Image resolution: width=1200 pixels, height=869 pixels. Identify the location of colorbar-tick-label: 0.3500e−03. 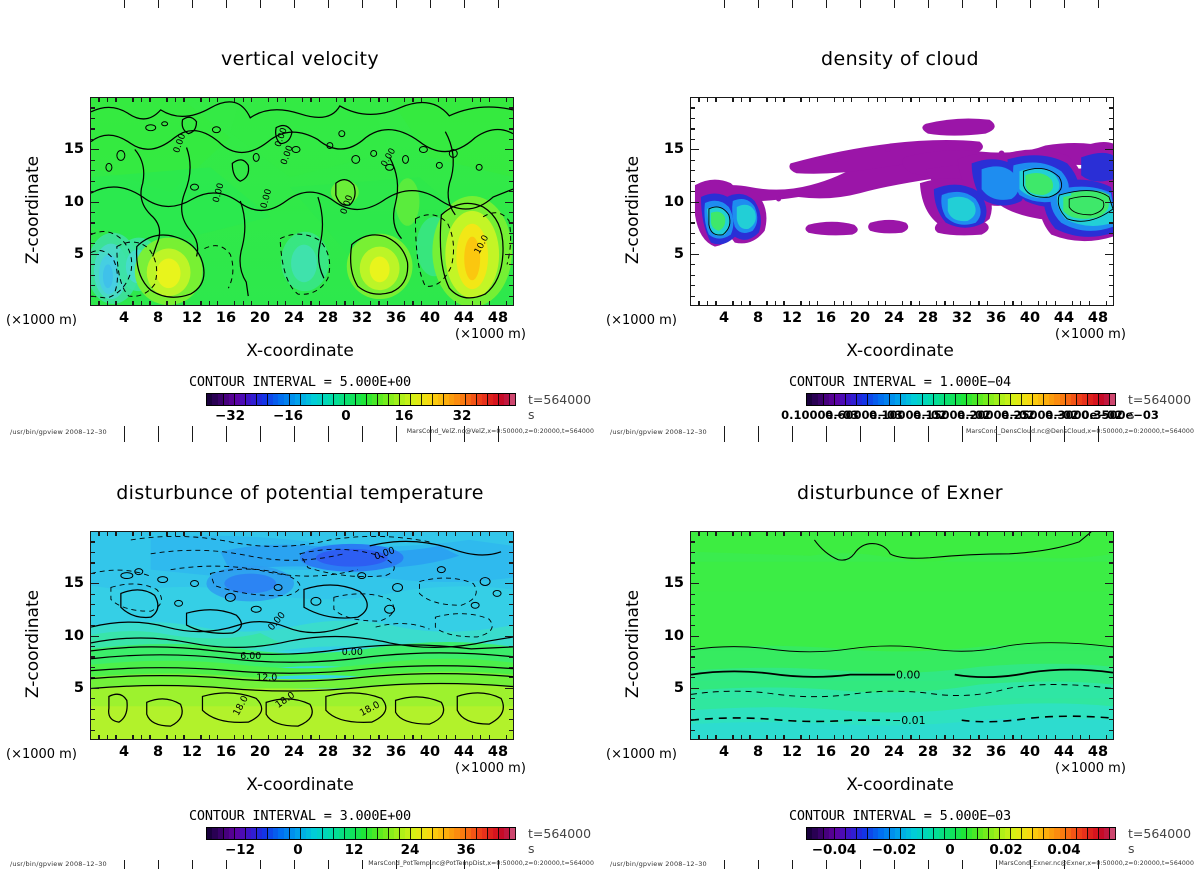
(1120, 415).